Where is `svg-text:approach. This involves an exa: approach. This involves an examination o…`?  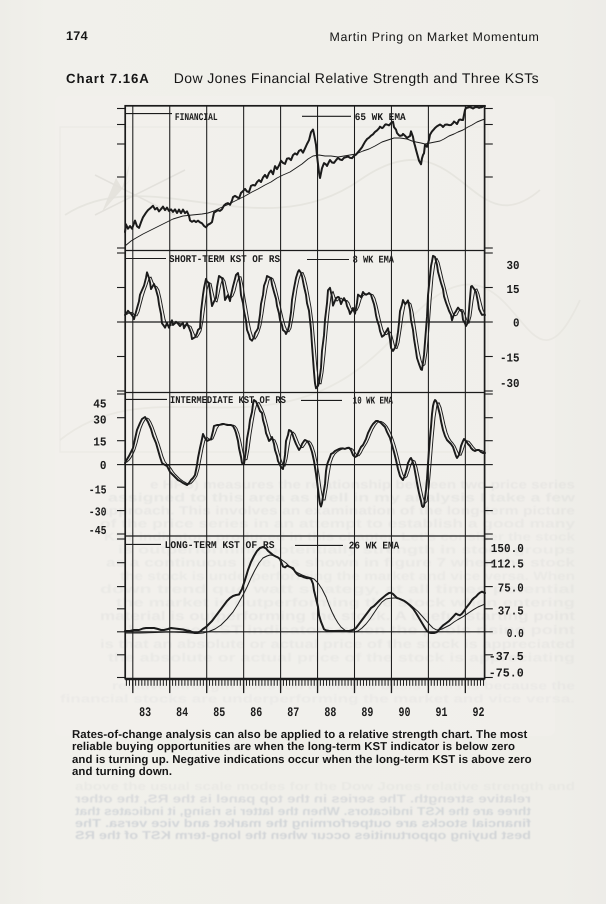 svg-text:approach. This involves an exa: approach. This involves an examination o… is located at coordinates (337, 511).